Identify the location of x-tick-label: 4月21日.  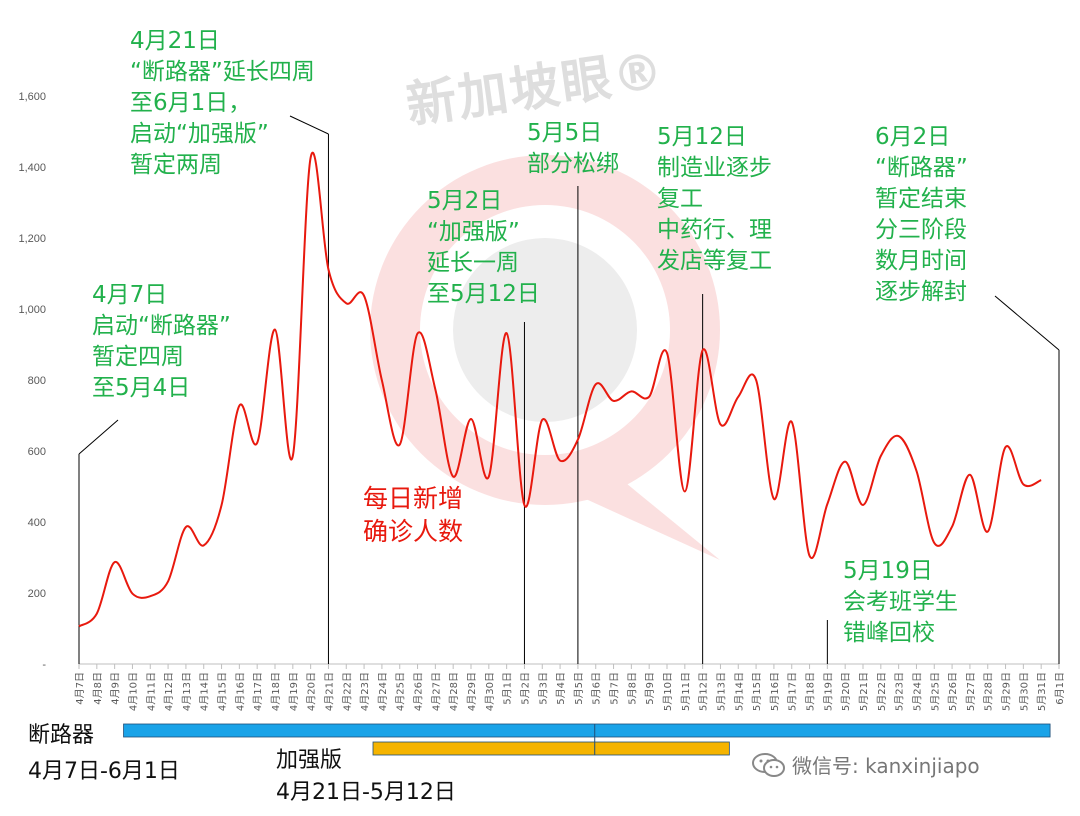
(329, 691).